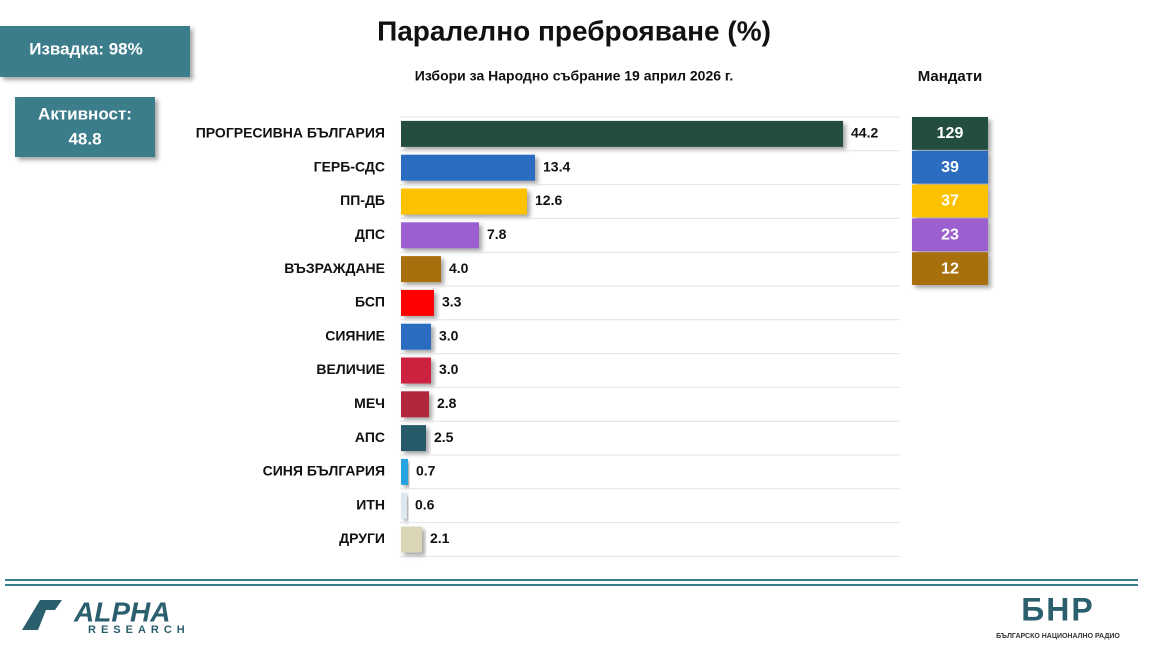 The image size is (1154, 648). What do you see at coordinates (42, 615) in the screenshot?
I see `alpha-icon` at bounding box center [42, 615].